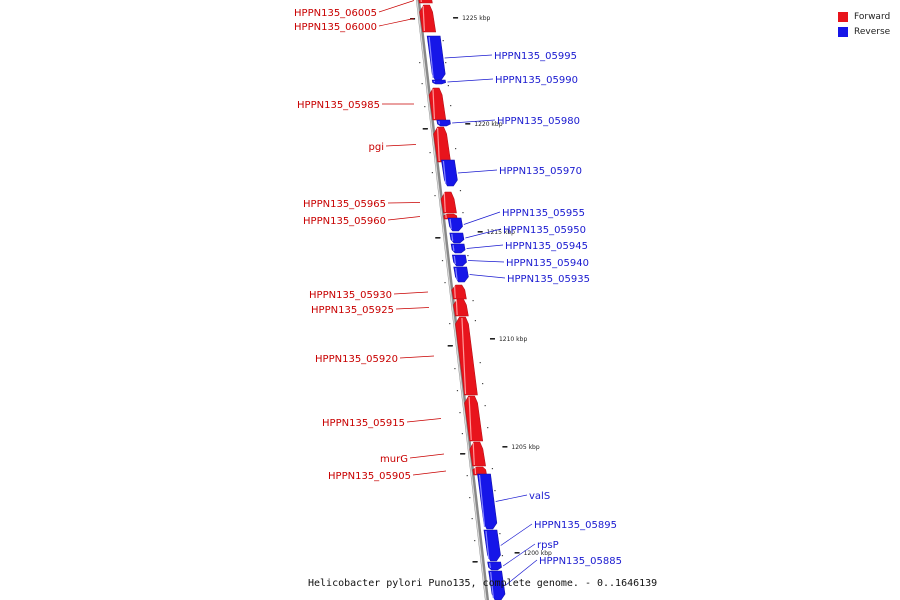 The width and height of the screenshot is (900, 600). Describe the element at coordinates (580, 561) in the screenshot. I see `reverse-gene-label: HPPN135_05885` at that location.